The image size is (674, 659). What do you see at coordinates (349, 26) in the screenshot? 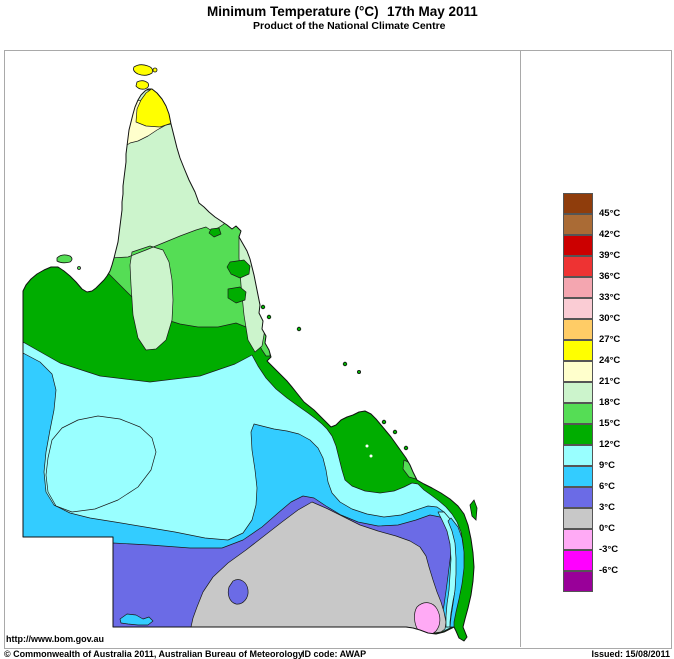
I see `page-subtitle: Product of the National Climate Centre` at bounding box center [349, 26].